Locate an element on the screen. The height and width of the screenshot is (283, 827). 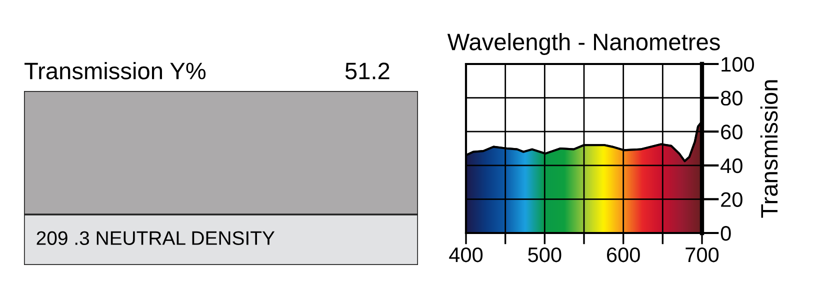
y-tick-label: 60 is located at coordinates (731, 132).